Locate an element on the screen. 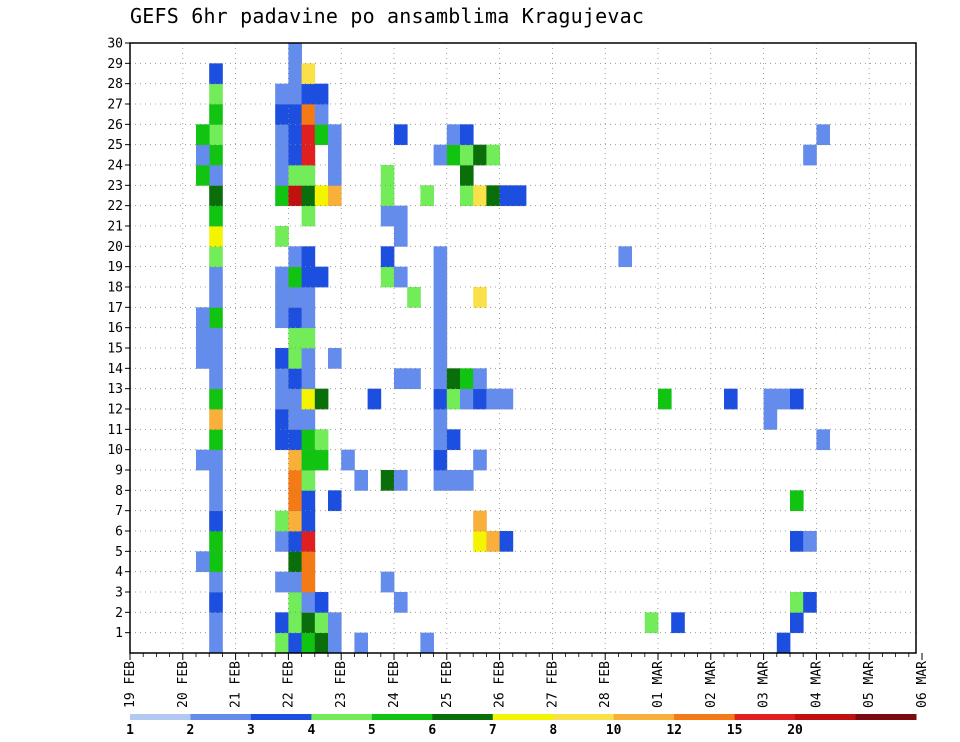 The width and height of the screenshot is (960, 742). y-tick-label: 14 is located at coordinates (115, 369).